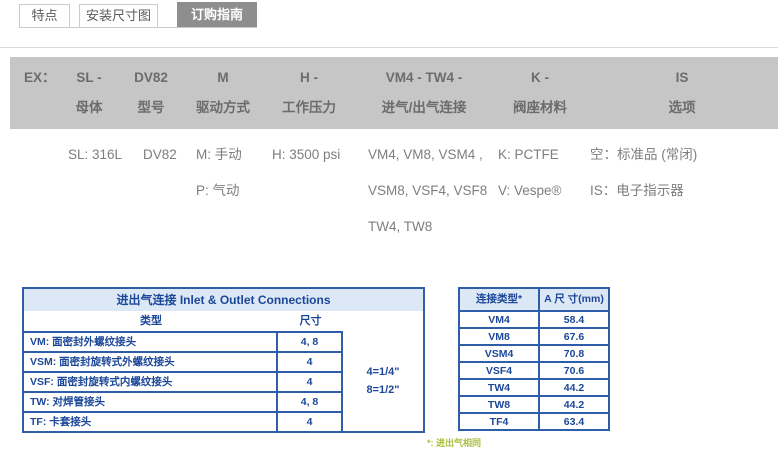 This screenshot has height=450, width=778. I want to click on value-line: H: 3500 psi, so click(306, 154).